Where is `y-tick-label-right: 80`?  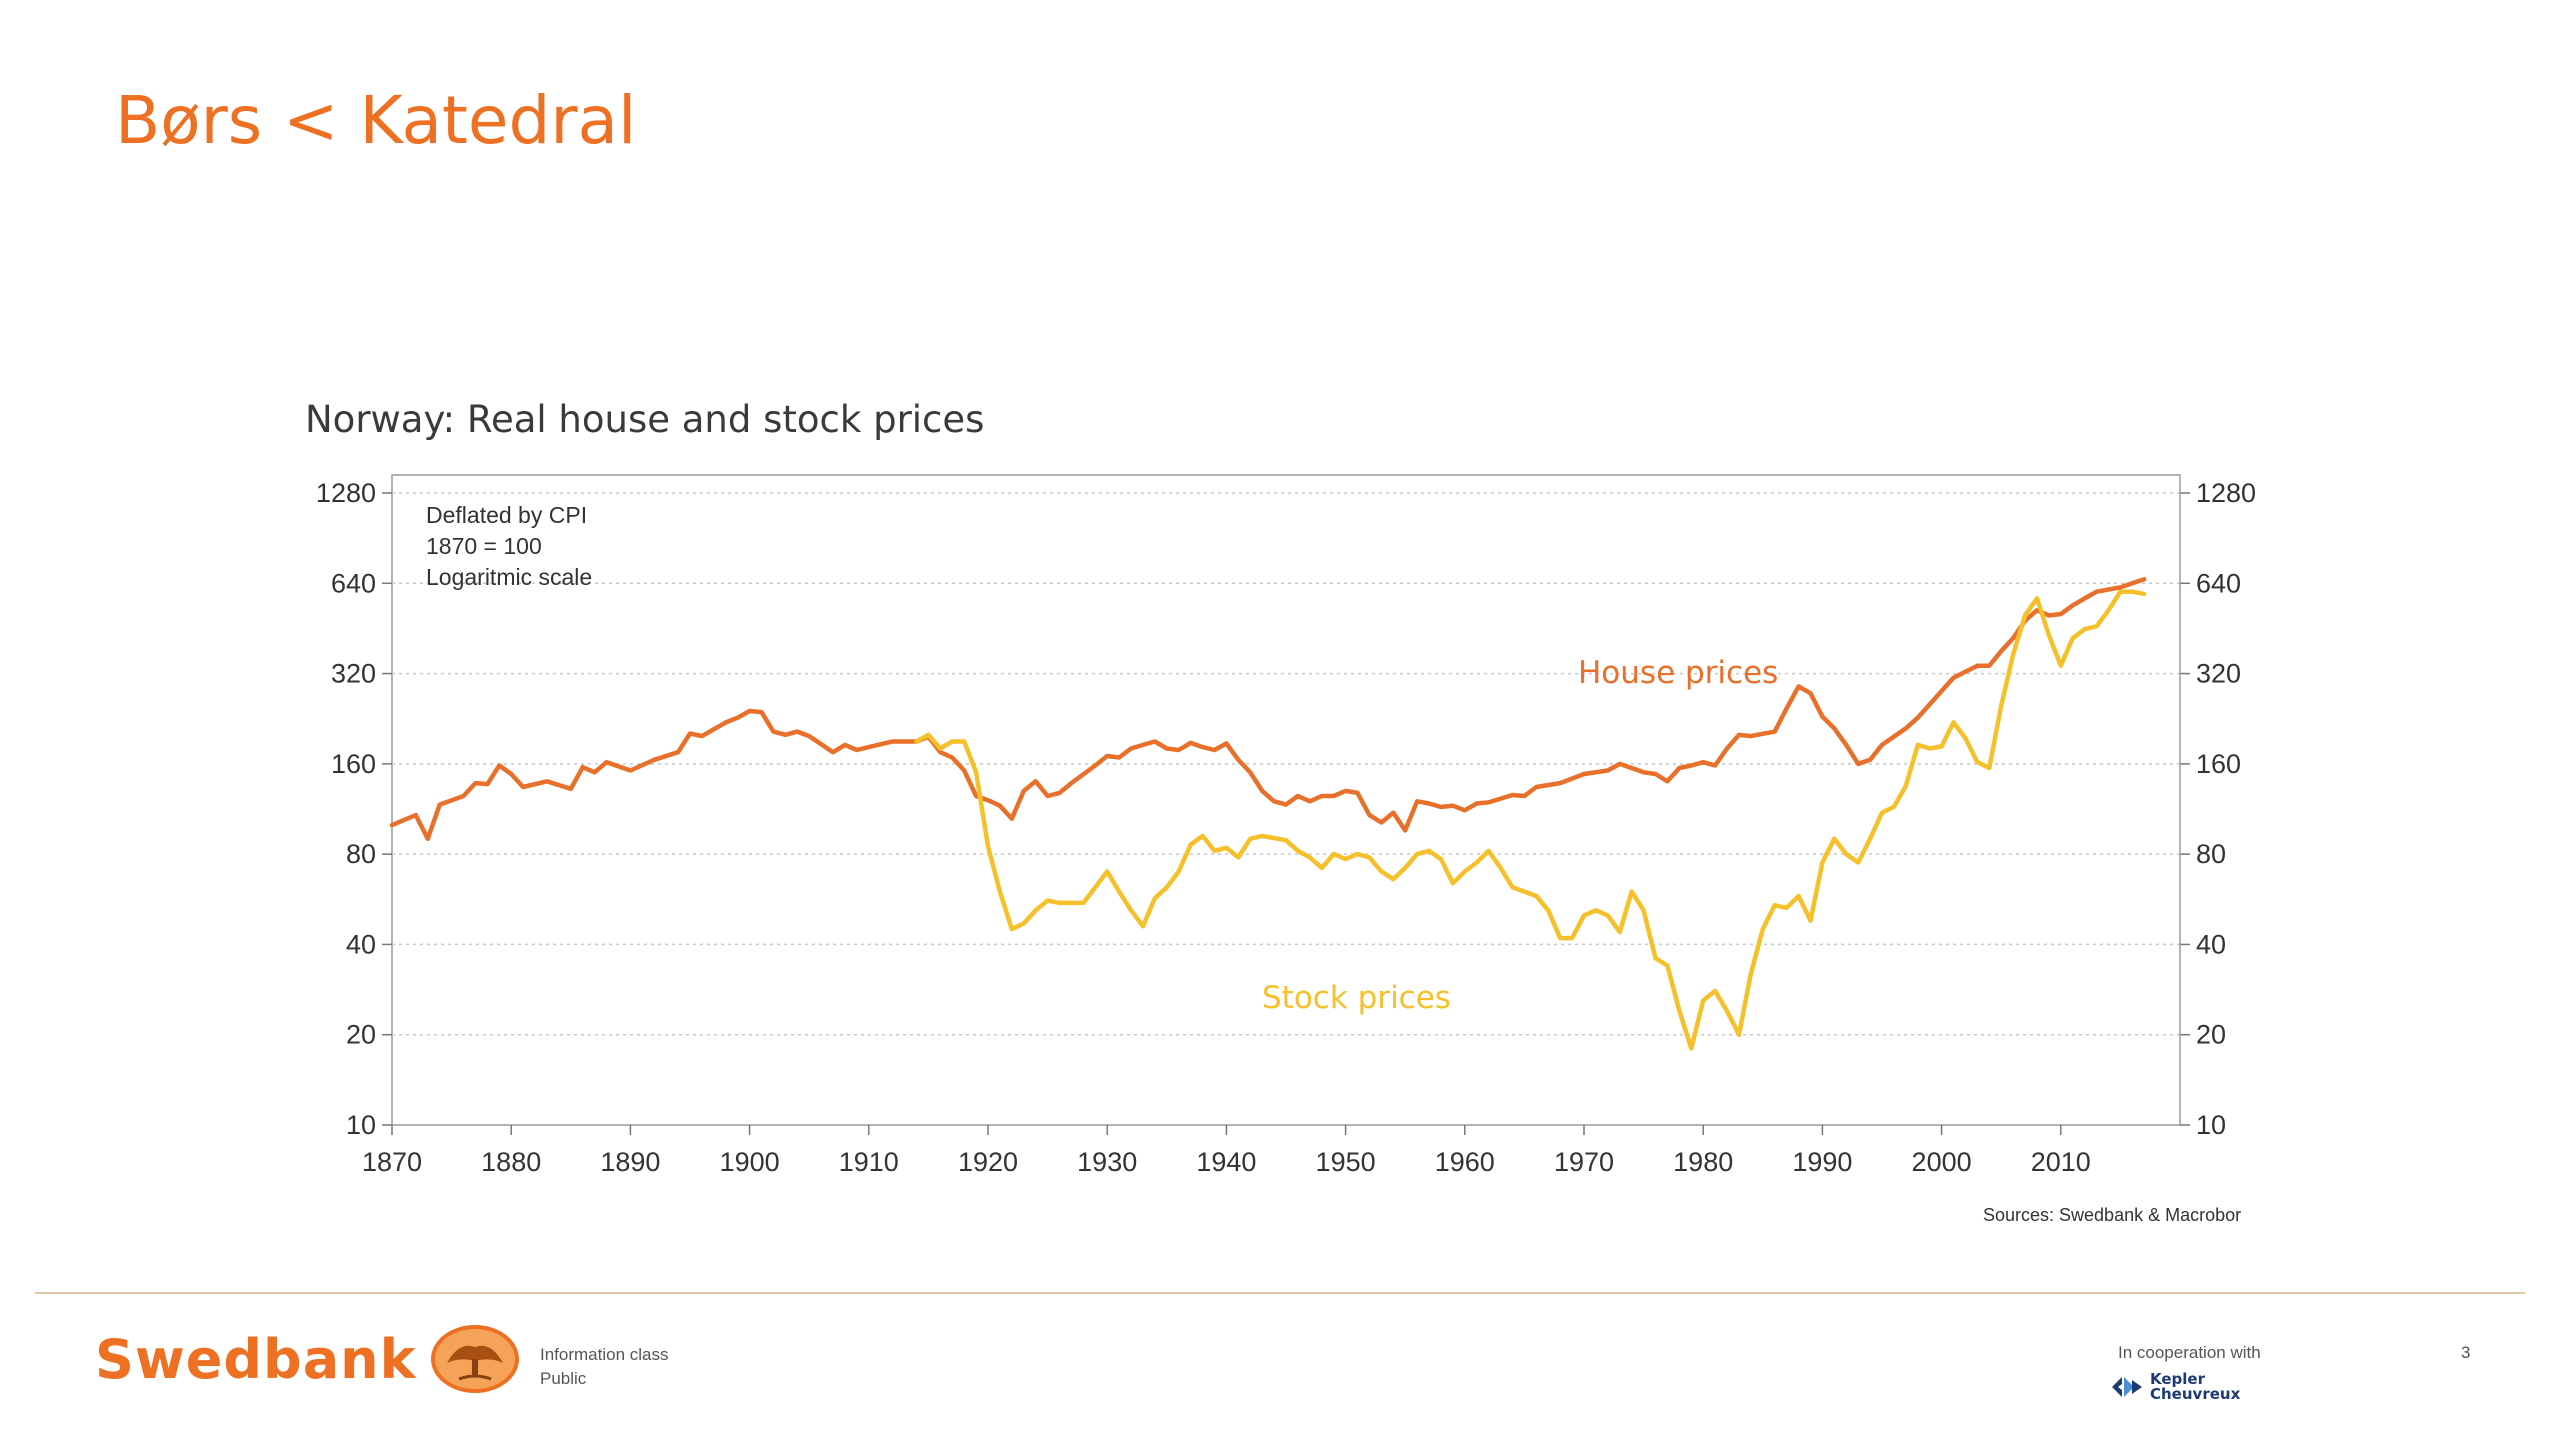
y-tick-label-right: 80 is located at coordinates (2211, 854).